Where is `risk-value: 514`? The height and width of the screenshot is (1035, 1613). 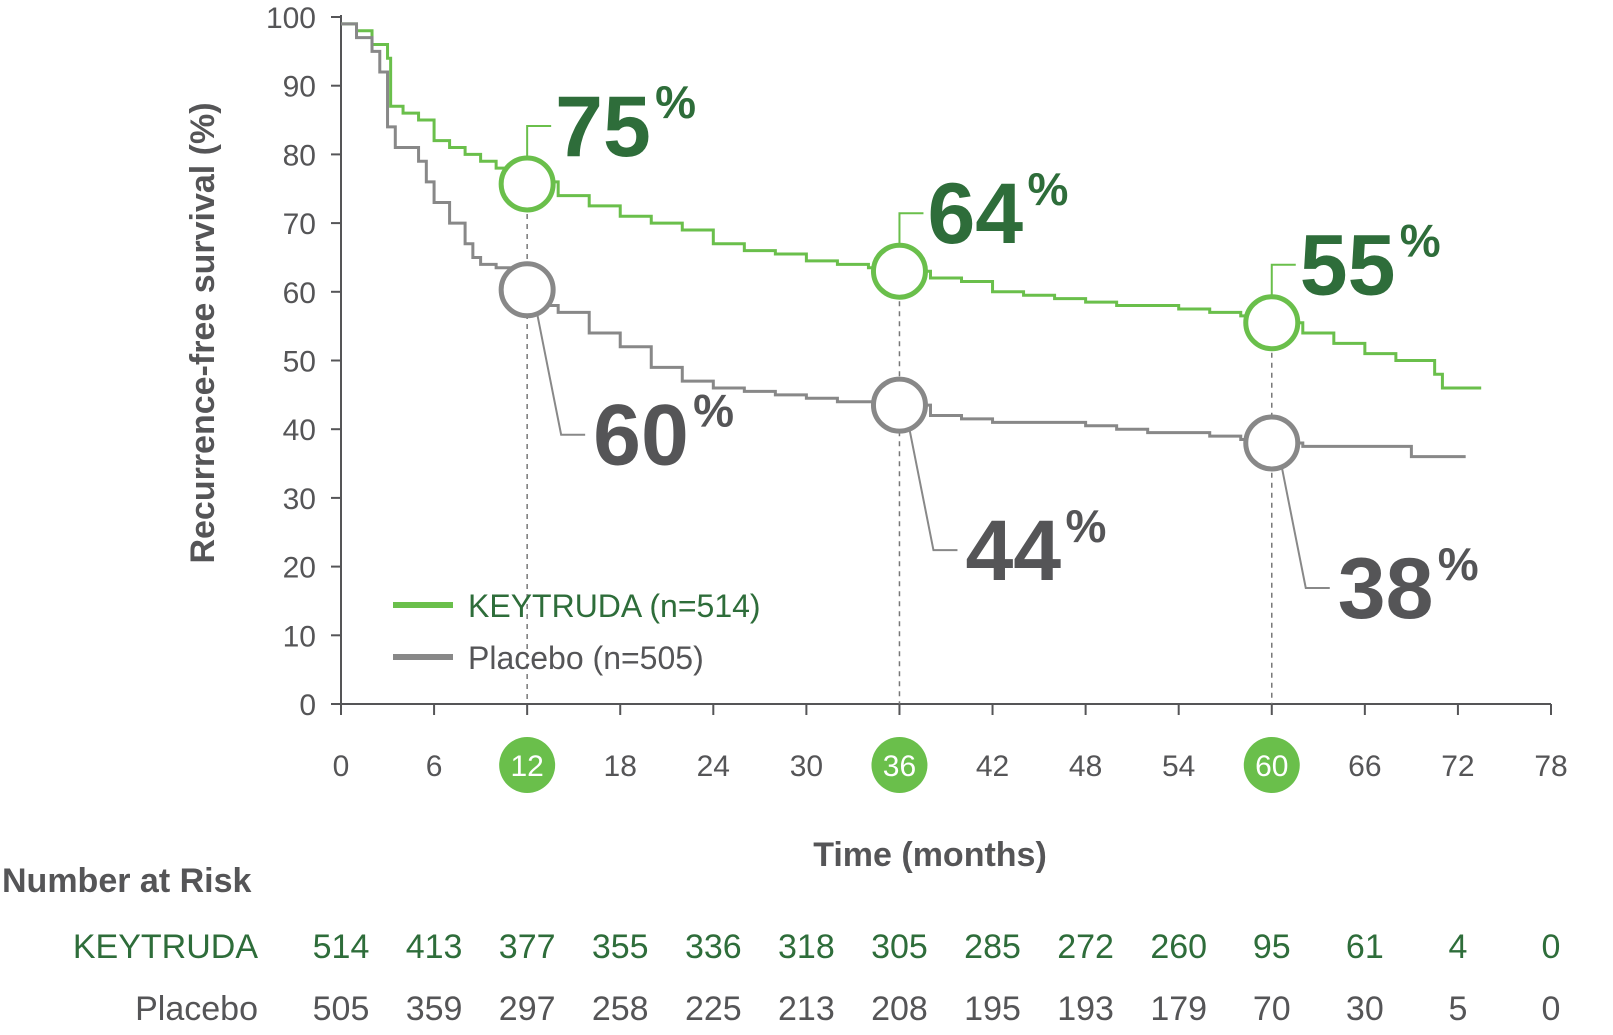 risk-value: 514 is located at coordinates (341, 947).